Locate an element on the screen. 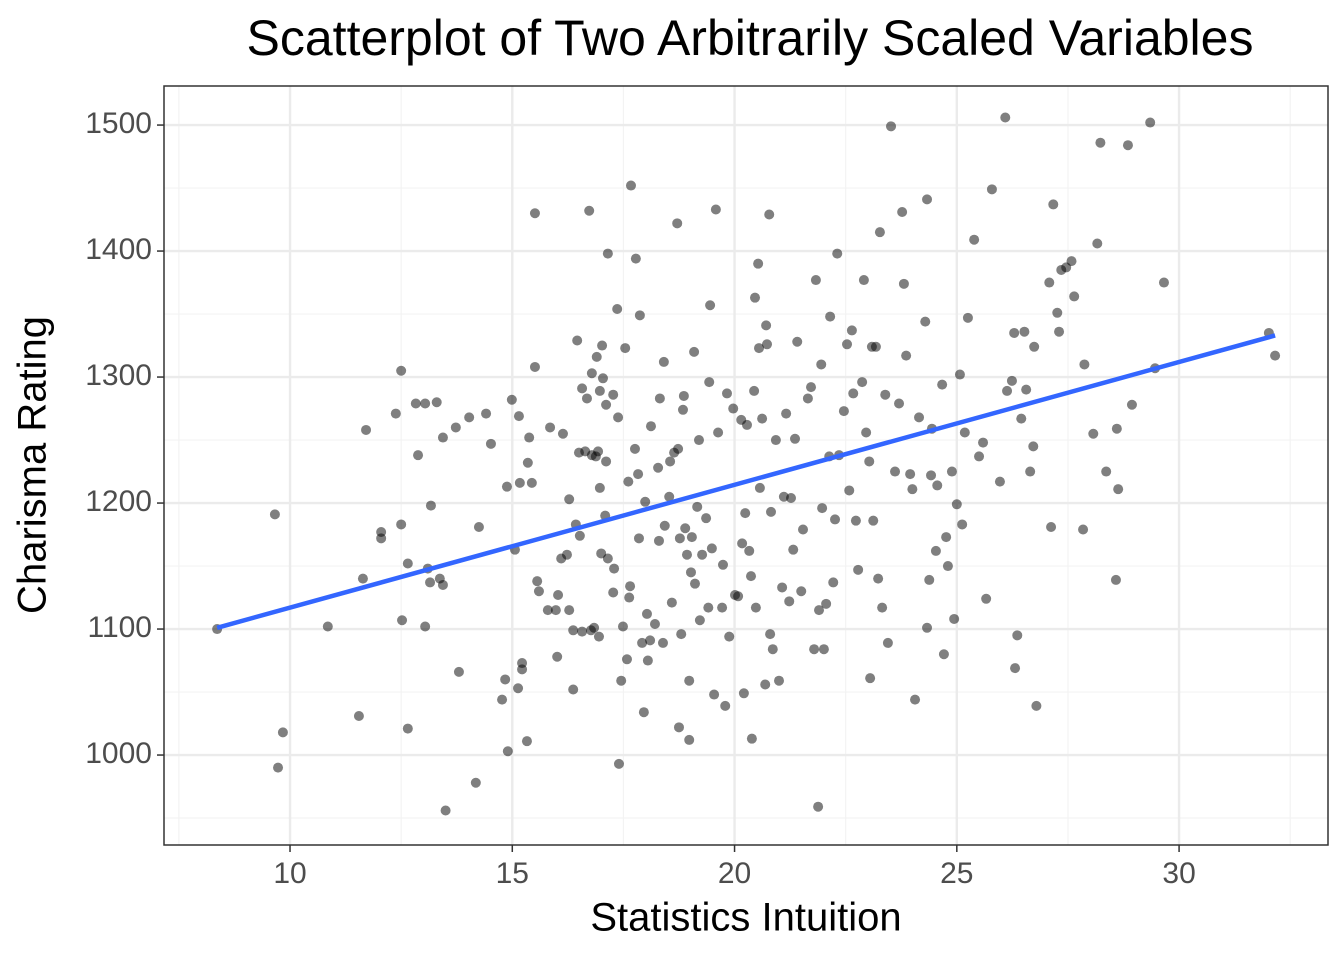 This screenshot has height=960, width=1344. y-tick-label: 1000 is located at coordinates (118, 753).